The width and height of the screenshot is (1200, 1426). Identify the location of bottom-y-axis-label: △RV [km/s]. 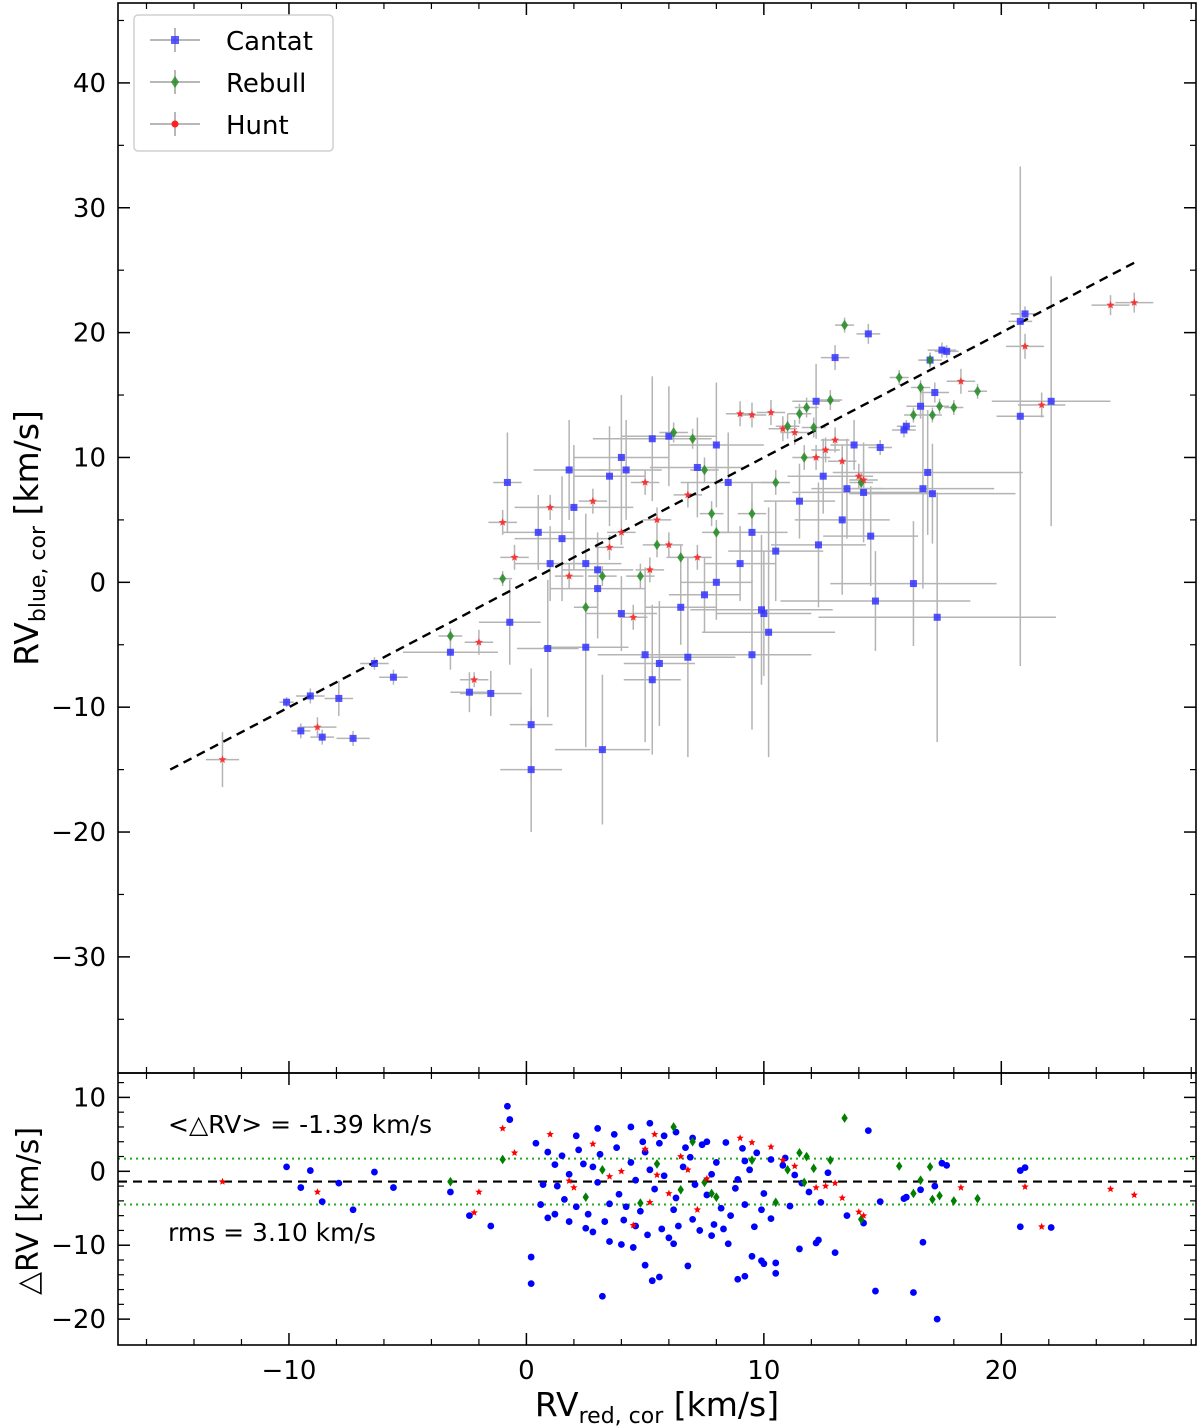
(28, 1211).